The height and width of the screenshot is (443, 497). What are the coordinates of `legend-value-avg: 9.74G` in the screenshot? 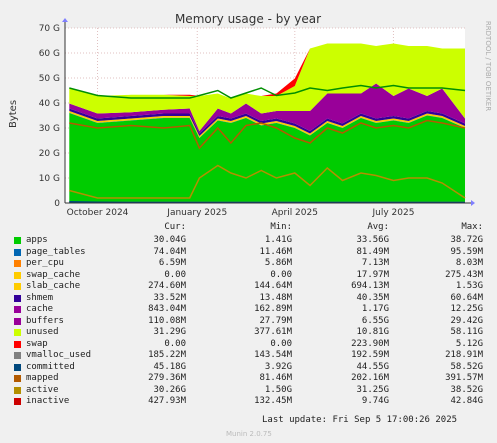 It's located at (375, 401).